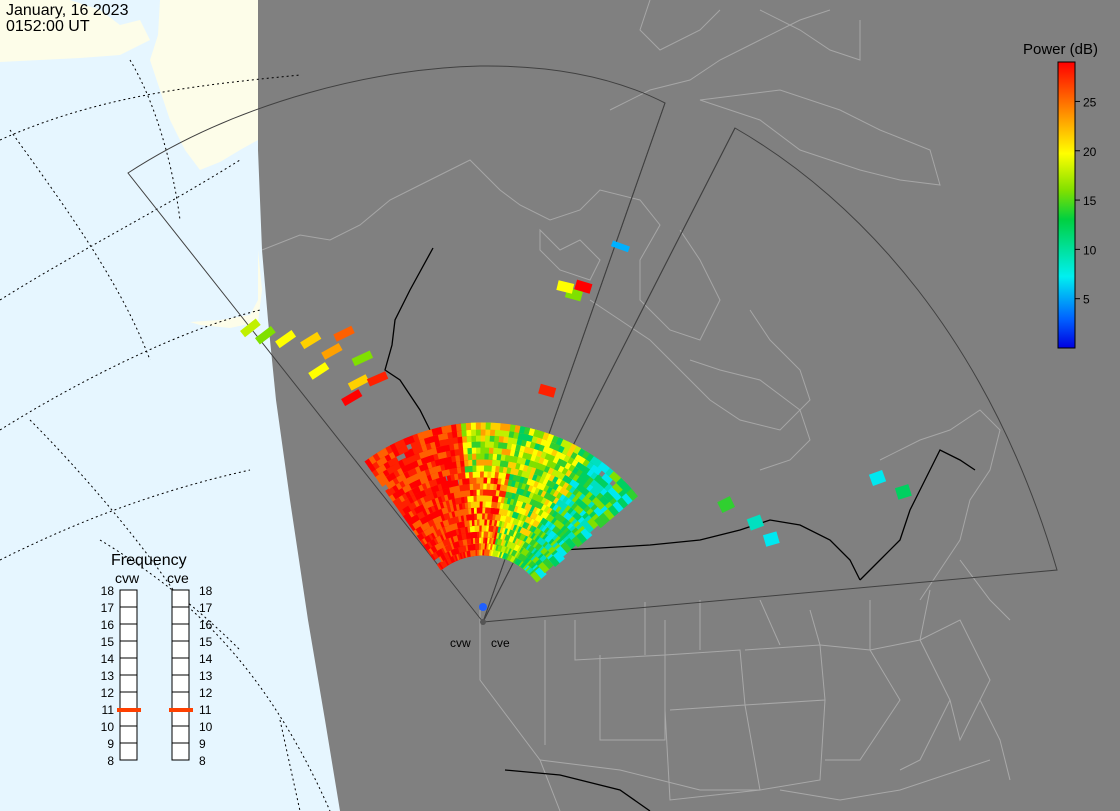 The image size is (1120, 811). What do you see at coordinates (483, 622) in the screenshot?
I see `radar-site-marker` at bounding box center [483, 622].